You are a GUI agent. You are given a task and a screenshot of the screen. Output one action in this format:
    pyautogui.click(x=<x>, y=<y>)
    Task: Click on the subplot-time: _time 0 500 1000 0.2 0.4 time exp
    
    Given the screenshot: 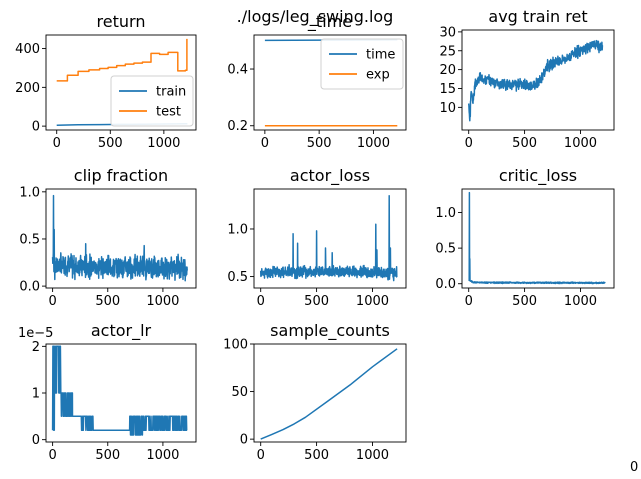 What is the action you would take?
    pyautogui.click(x=317, y=81)
    